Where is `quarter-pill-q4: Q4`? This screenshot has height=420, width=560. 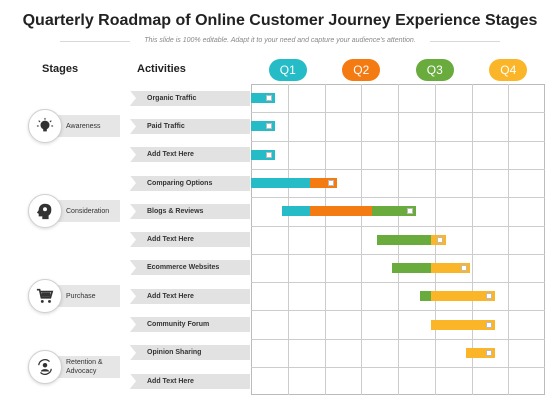 quarter-pill-q4: Q4 is located at coordinates (508, 70).